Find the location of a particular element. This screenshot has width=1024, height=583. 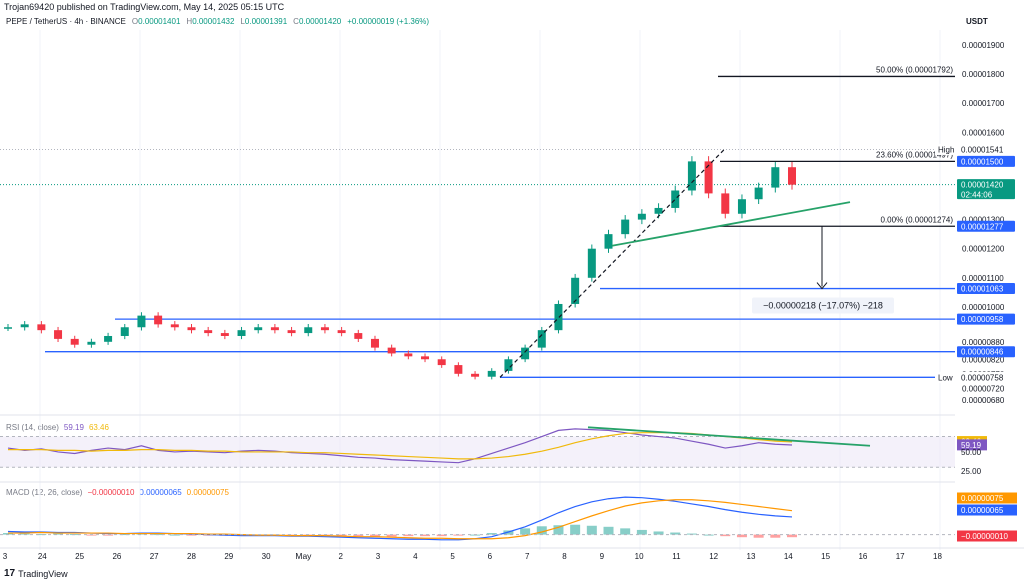

fib-level-label: 50.00% (0.00001792) is located at coordinates (914, 69).